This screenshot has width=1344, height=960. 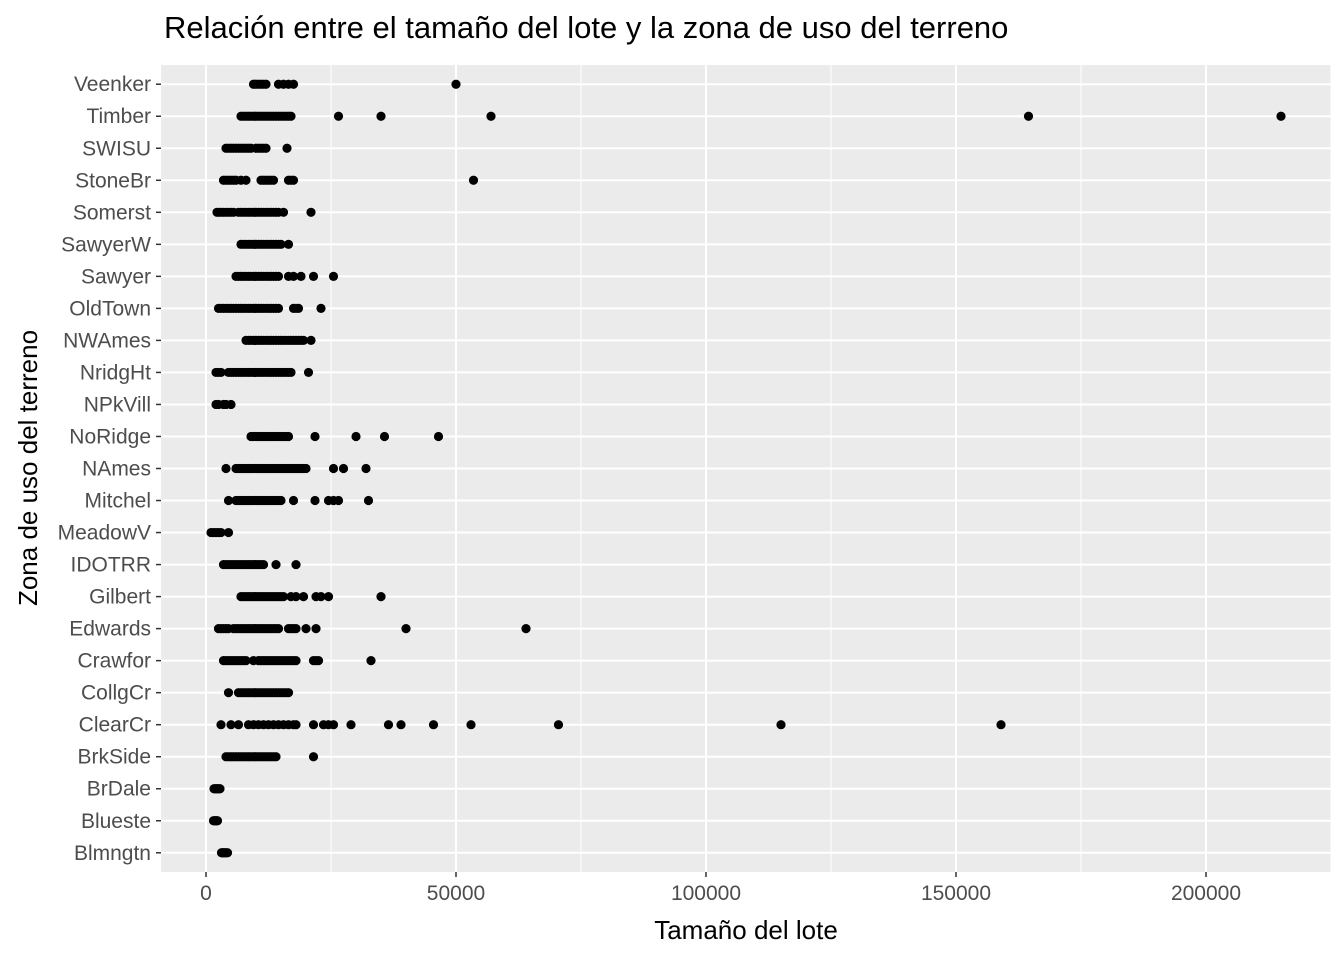 I want to click on y-tick-label-idotrr: IDOTRR, so click(x=111, y=565).